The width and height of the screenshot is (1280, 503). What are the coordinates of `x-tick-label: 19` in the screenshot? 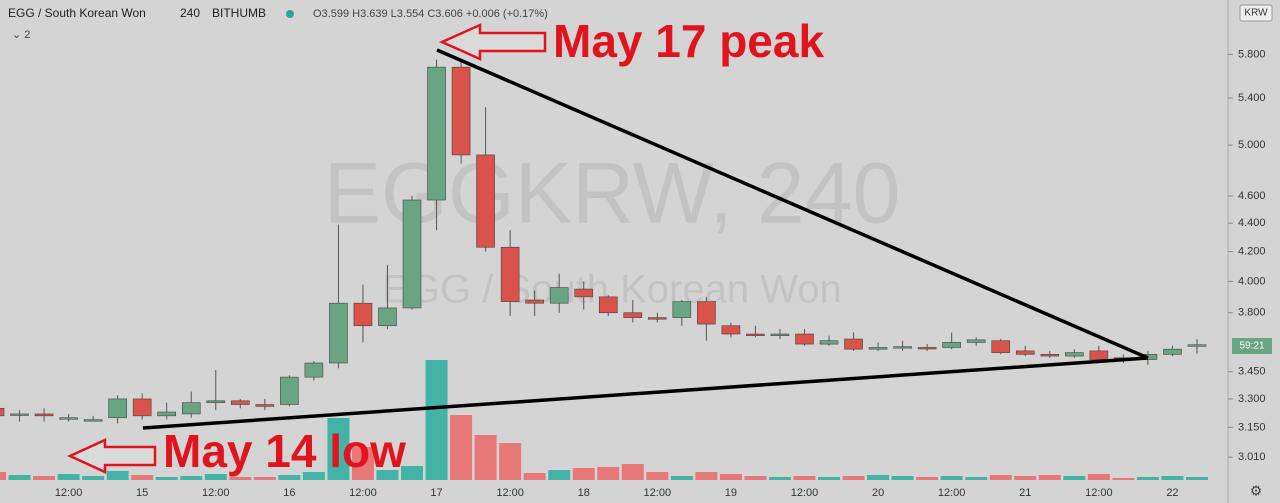 It's located at (731, 493).